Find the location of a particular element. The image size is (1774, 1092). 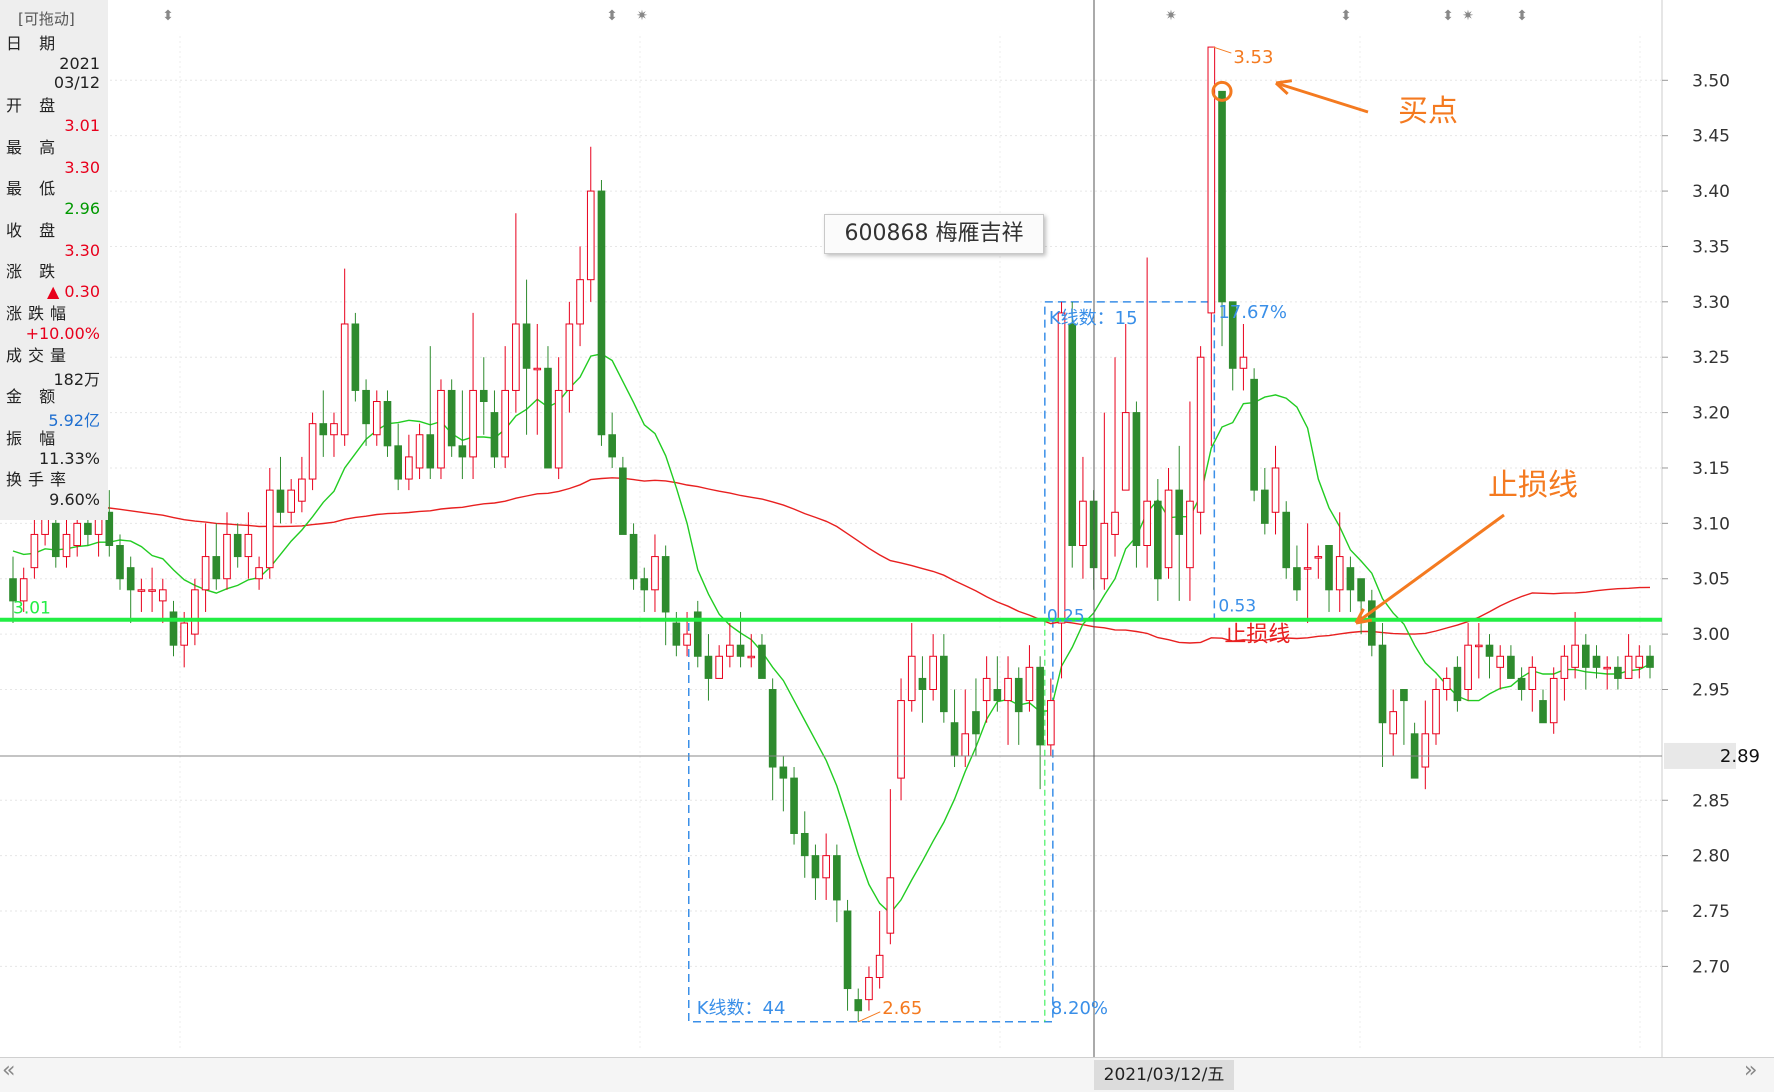

scroll-right-icon: » is located at coordinates (1751, 1070).